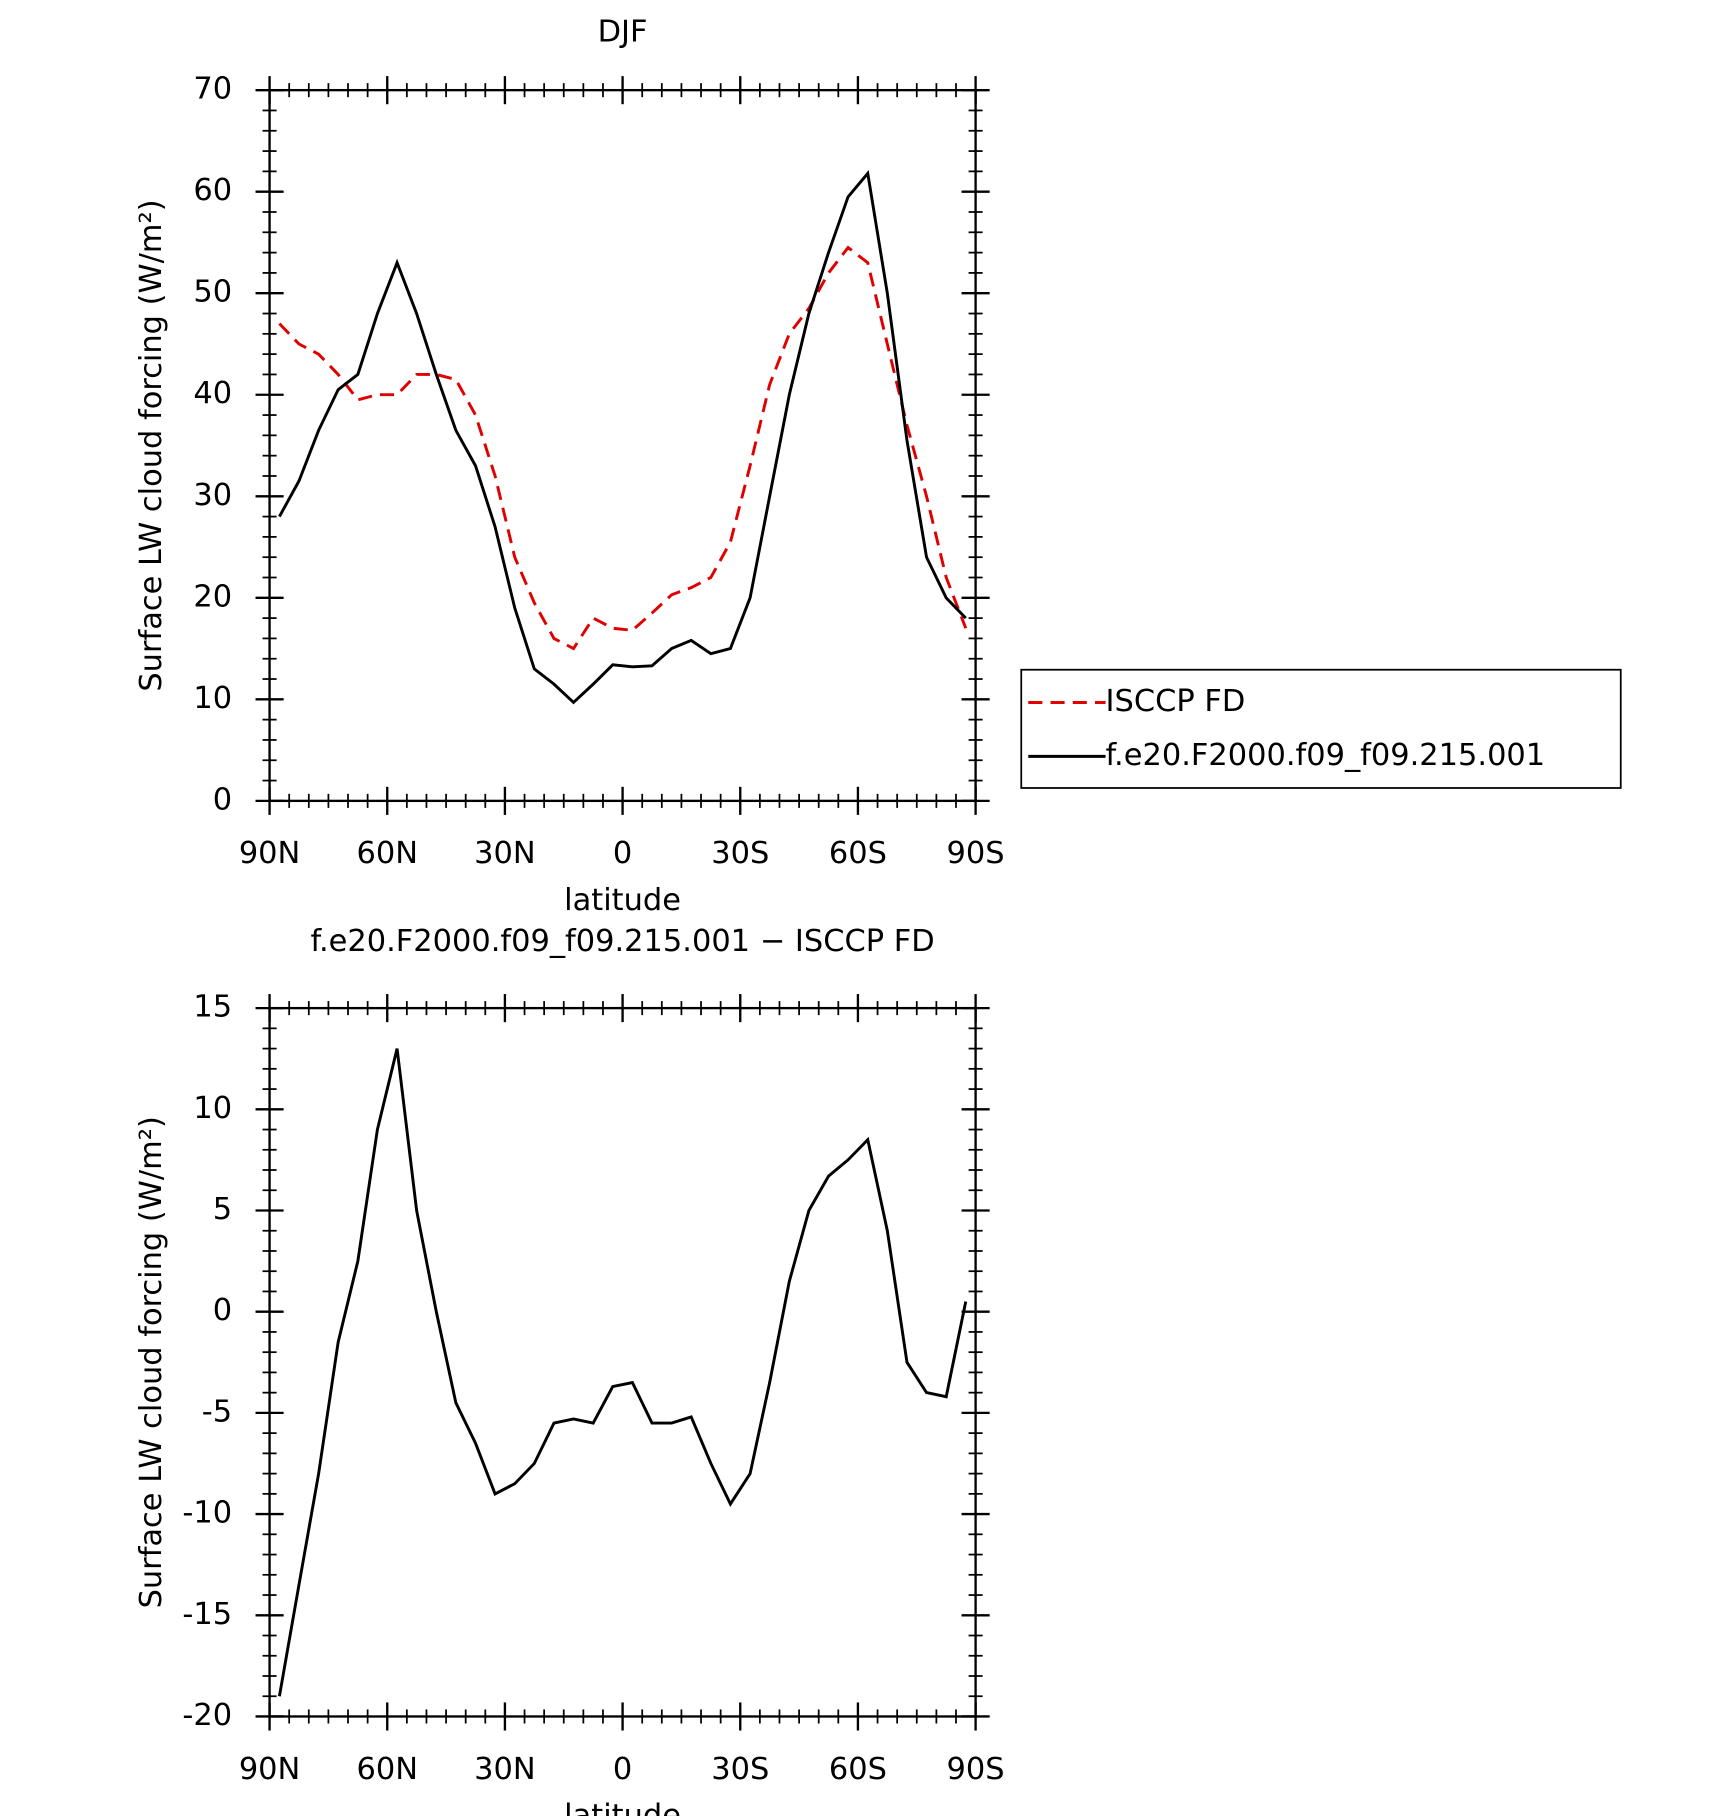 The image size is (1710, 1816). What do you see at coordinates (217, 1411) in the screenshot?
I see `y-tick-label: -5` at bounding box center [217, 1411].